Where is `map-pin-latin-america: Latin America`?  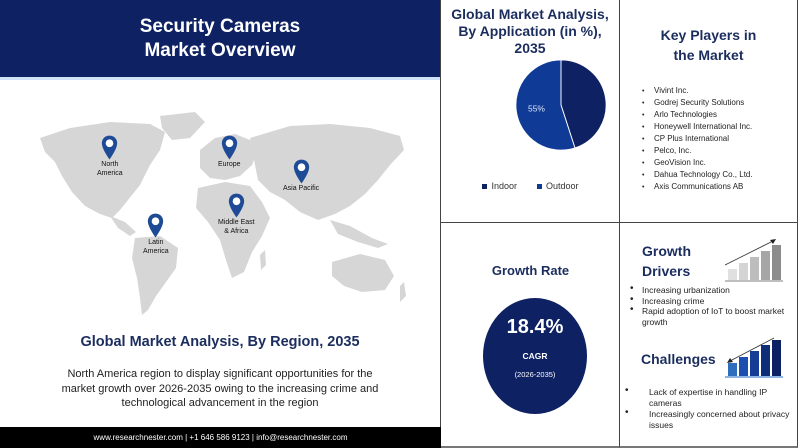 map-pin-latin-america: Latin America is located at coordinates (156, 234).